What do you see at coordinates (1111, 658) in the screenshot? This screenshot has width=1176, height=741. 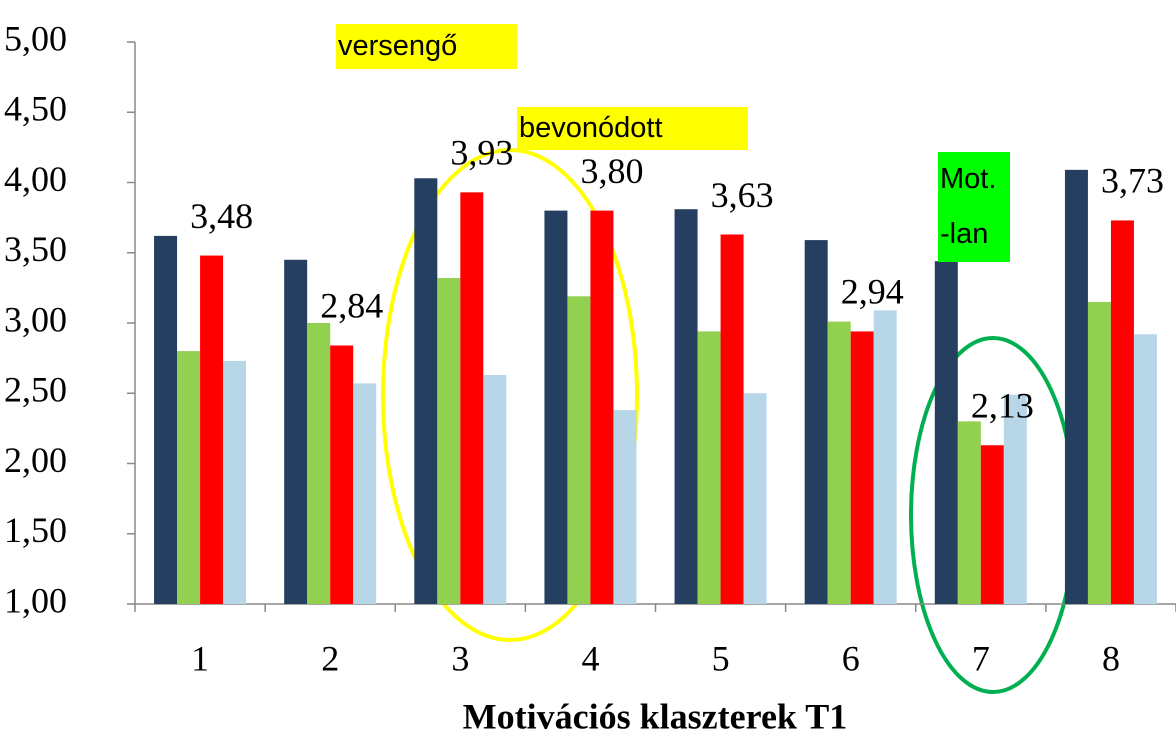 I see `x-tick-label: 8` at bounding box center [1111, 658].